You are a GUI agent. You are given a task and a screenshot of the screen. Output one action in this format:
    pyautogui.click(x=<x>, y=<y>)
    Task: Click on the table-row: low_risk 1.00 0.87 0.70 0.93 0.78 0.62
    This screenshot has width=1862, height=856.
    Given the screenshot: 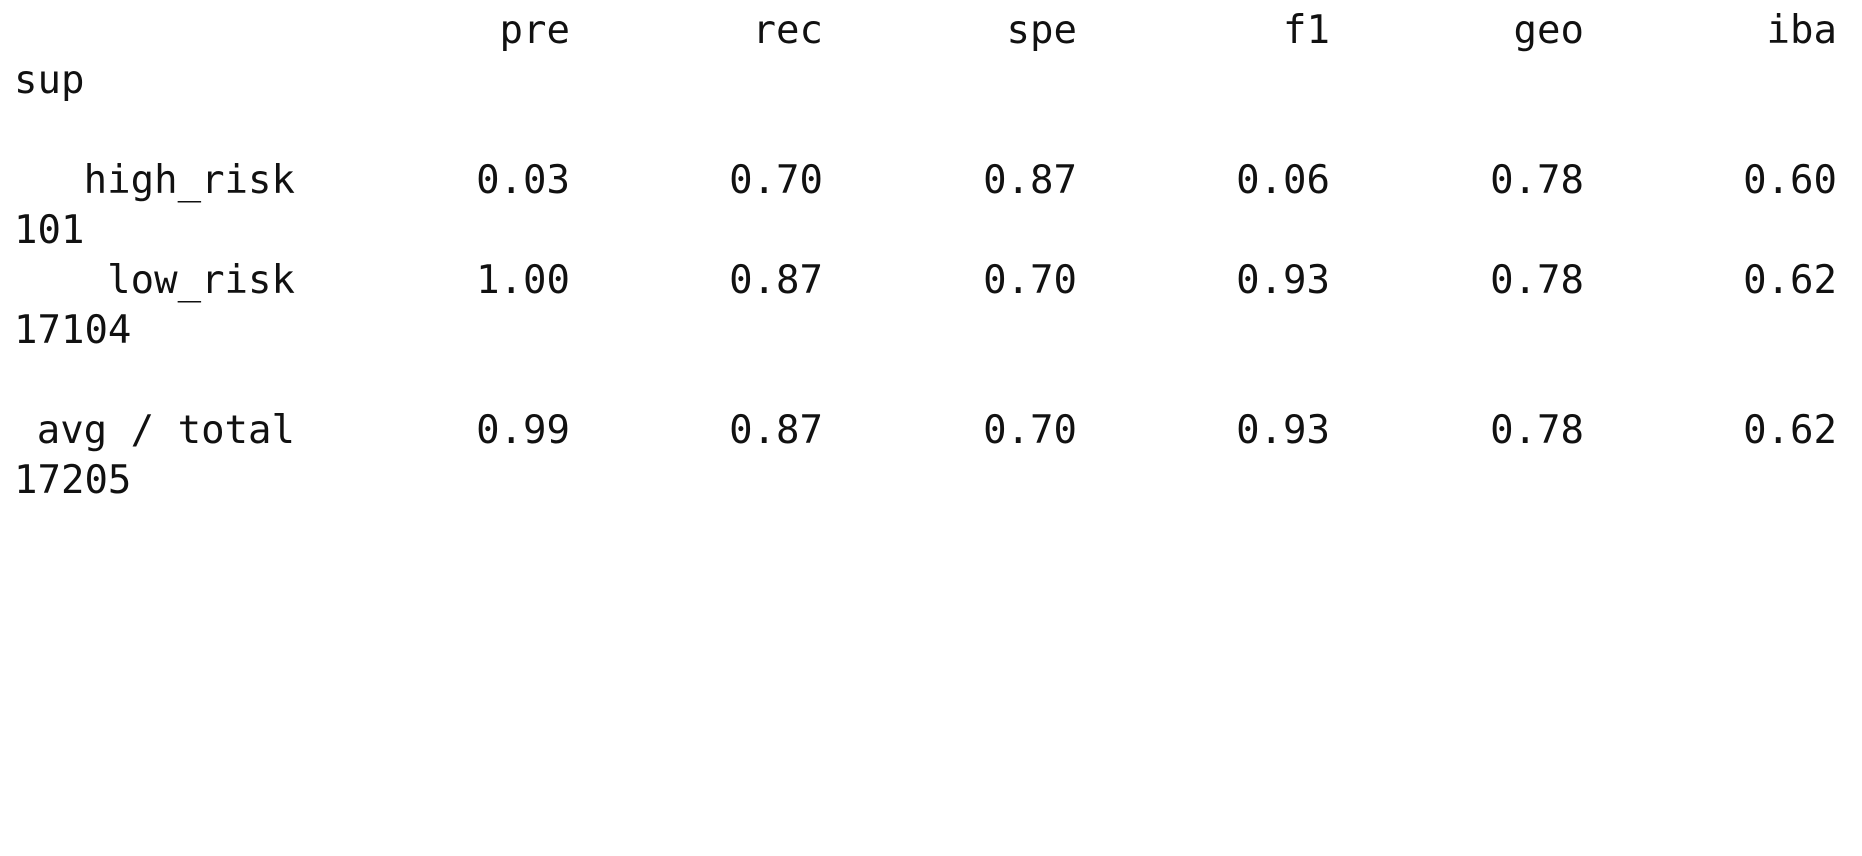 What is the action you would take?
    pyautogui.click(x=931, y=281)
    